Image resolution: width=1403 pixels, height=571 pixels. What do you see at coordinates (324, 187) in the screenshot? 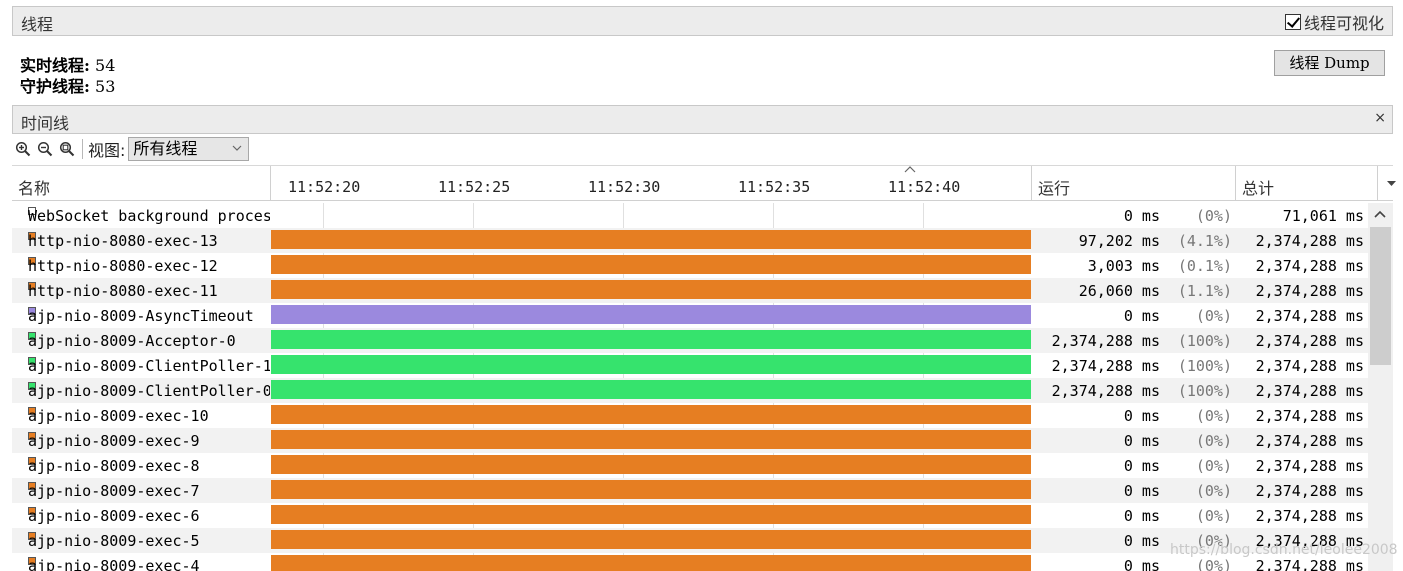
I see `timeline-tick-label: 11:52:20` at bounding box center [324, 187].